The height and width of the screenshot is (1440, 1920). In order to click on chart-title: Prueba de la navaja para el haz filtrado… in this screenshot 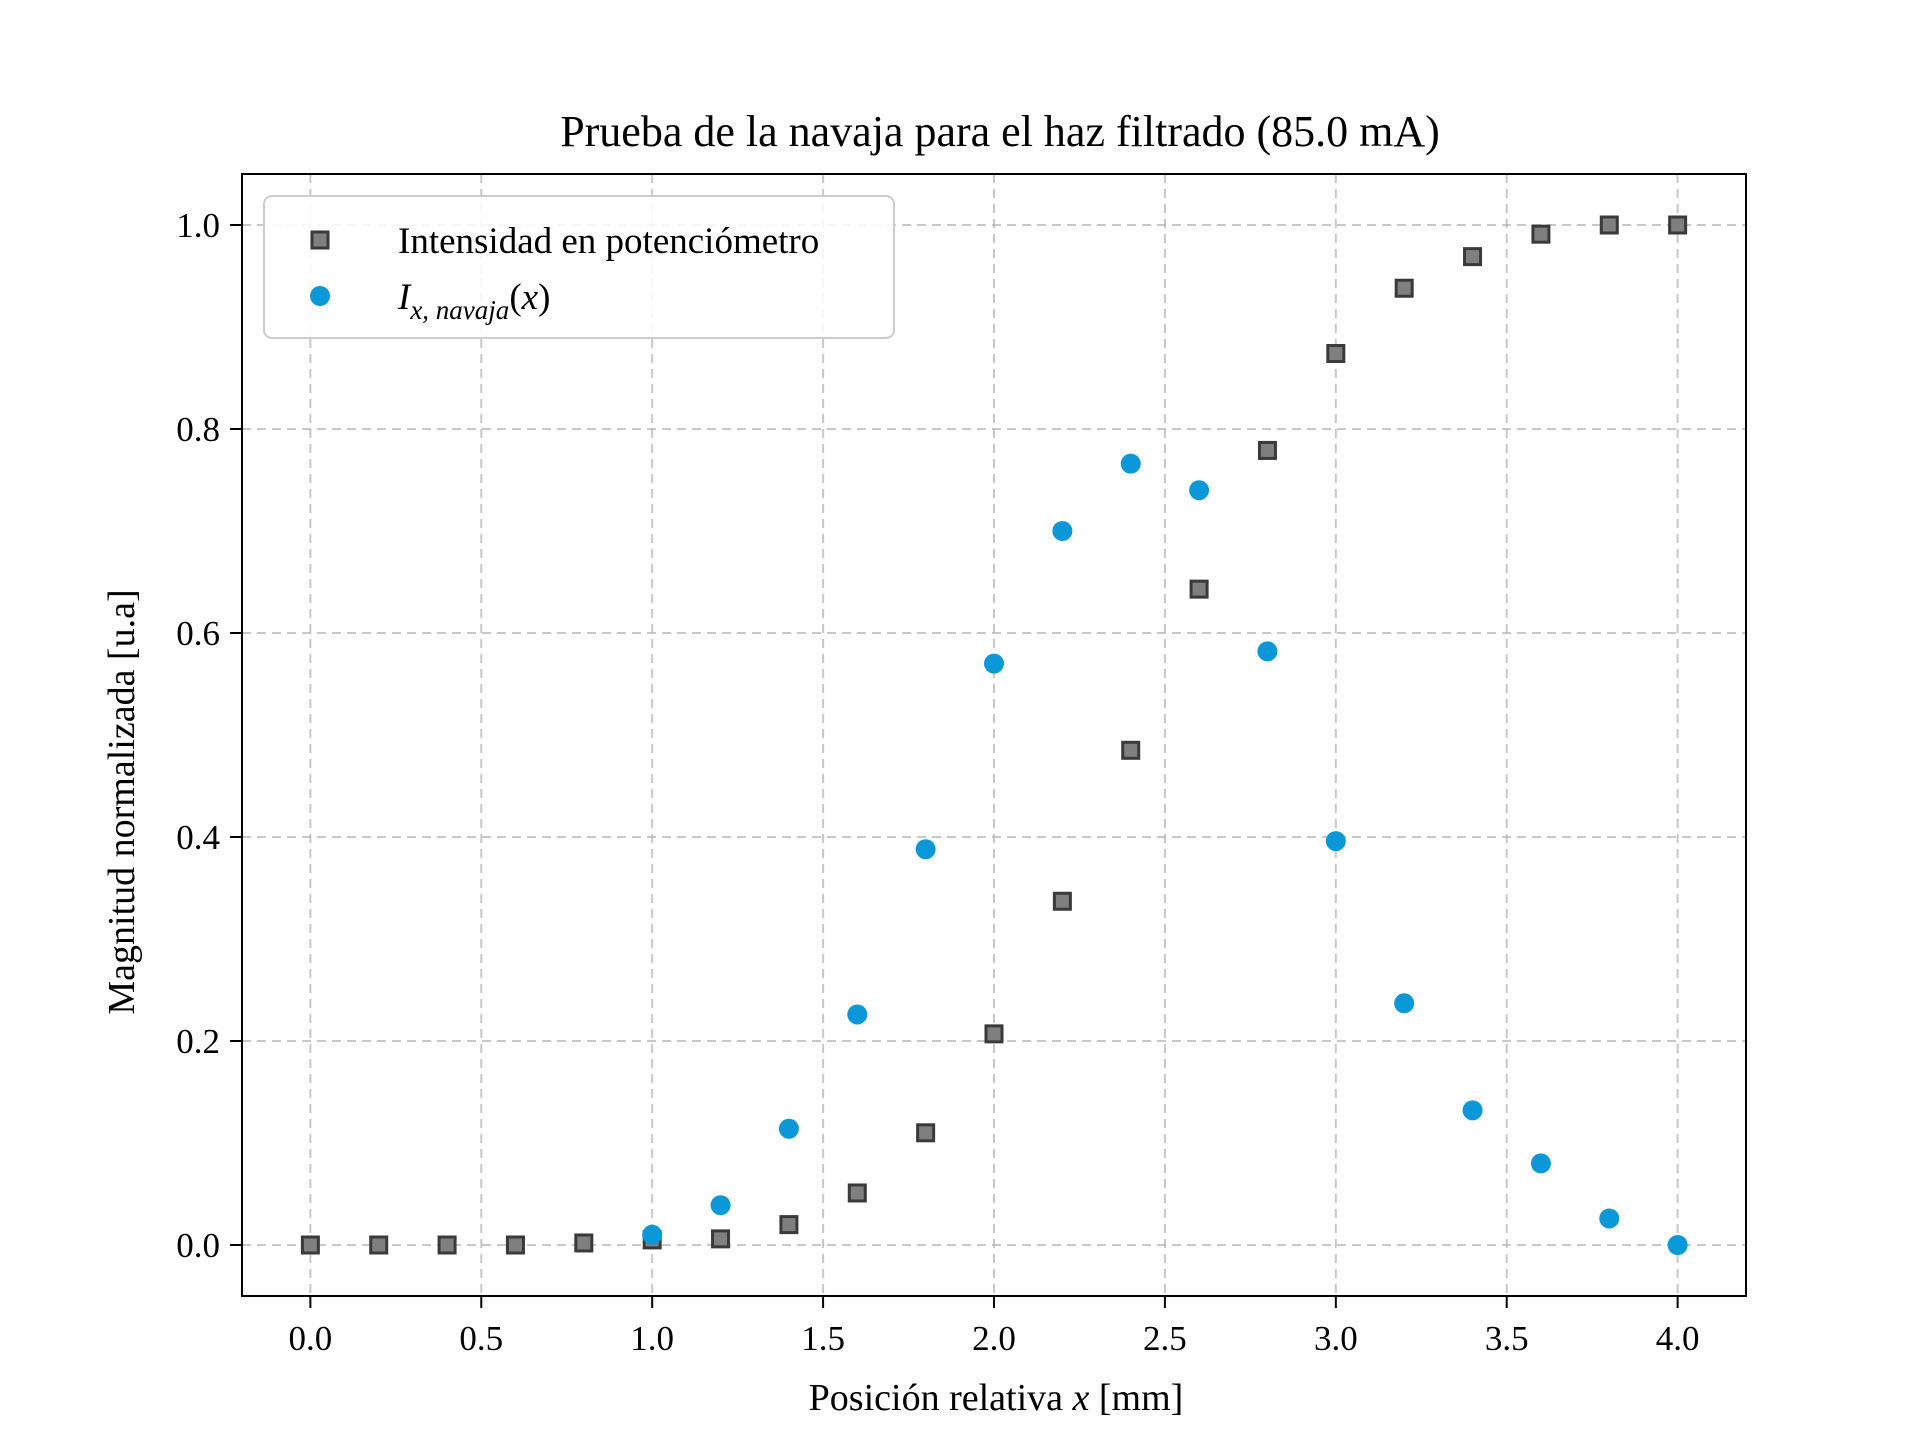, I will do `click(1000, 131)`.